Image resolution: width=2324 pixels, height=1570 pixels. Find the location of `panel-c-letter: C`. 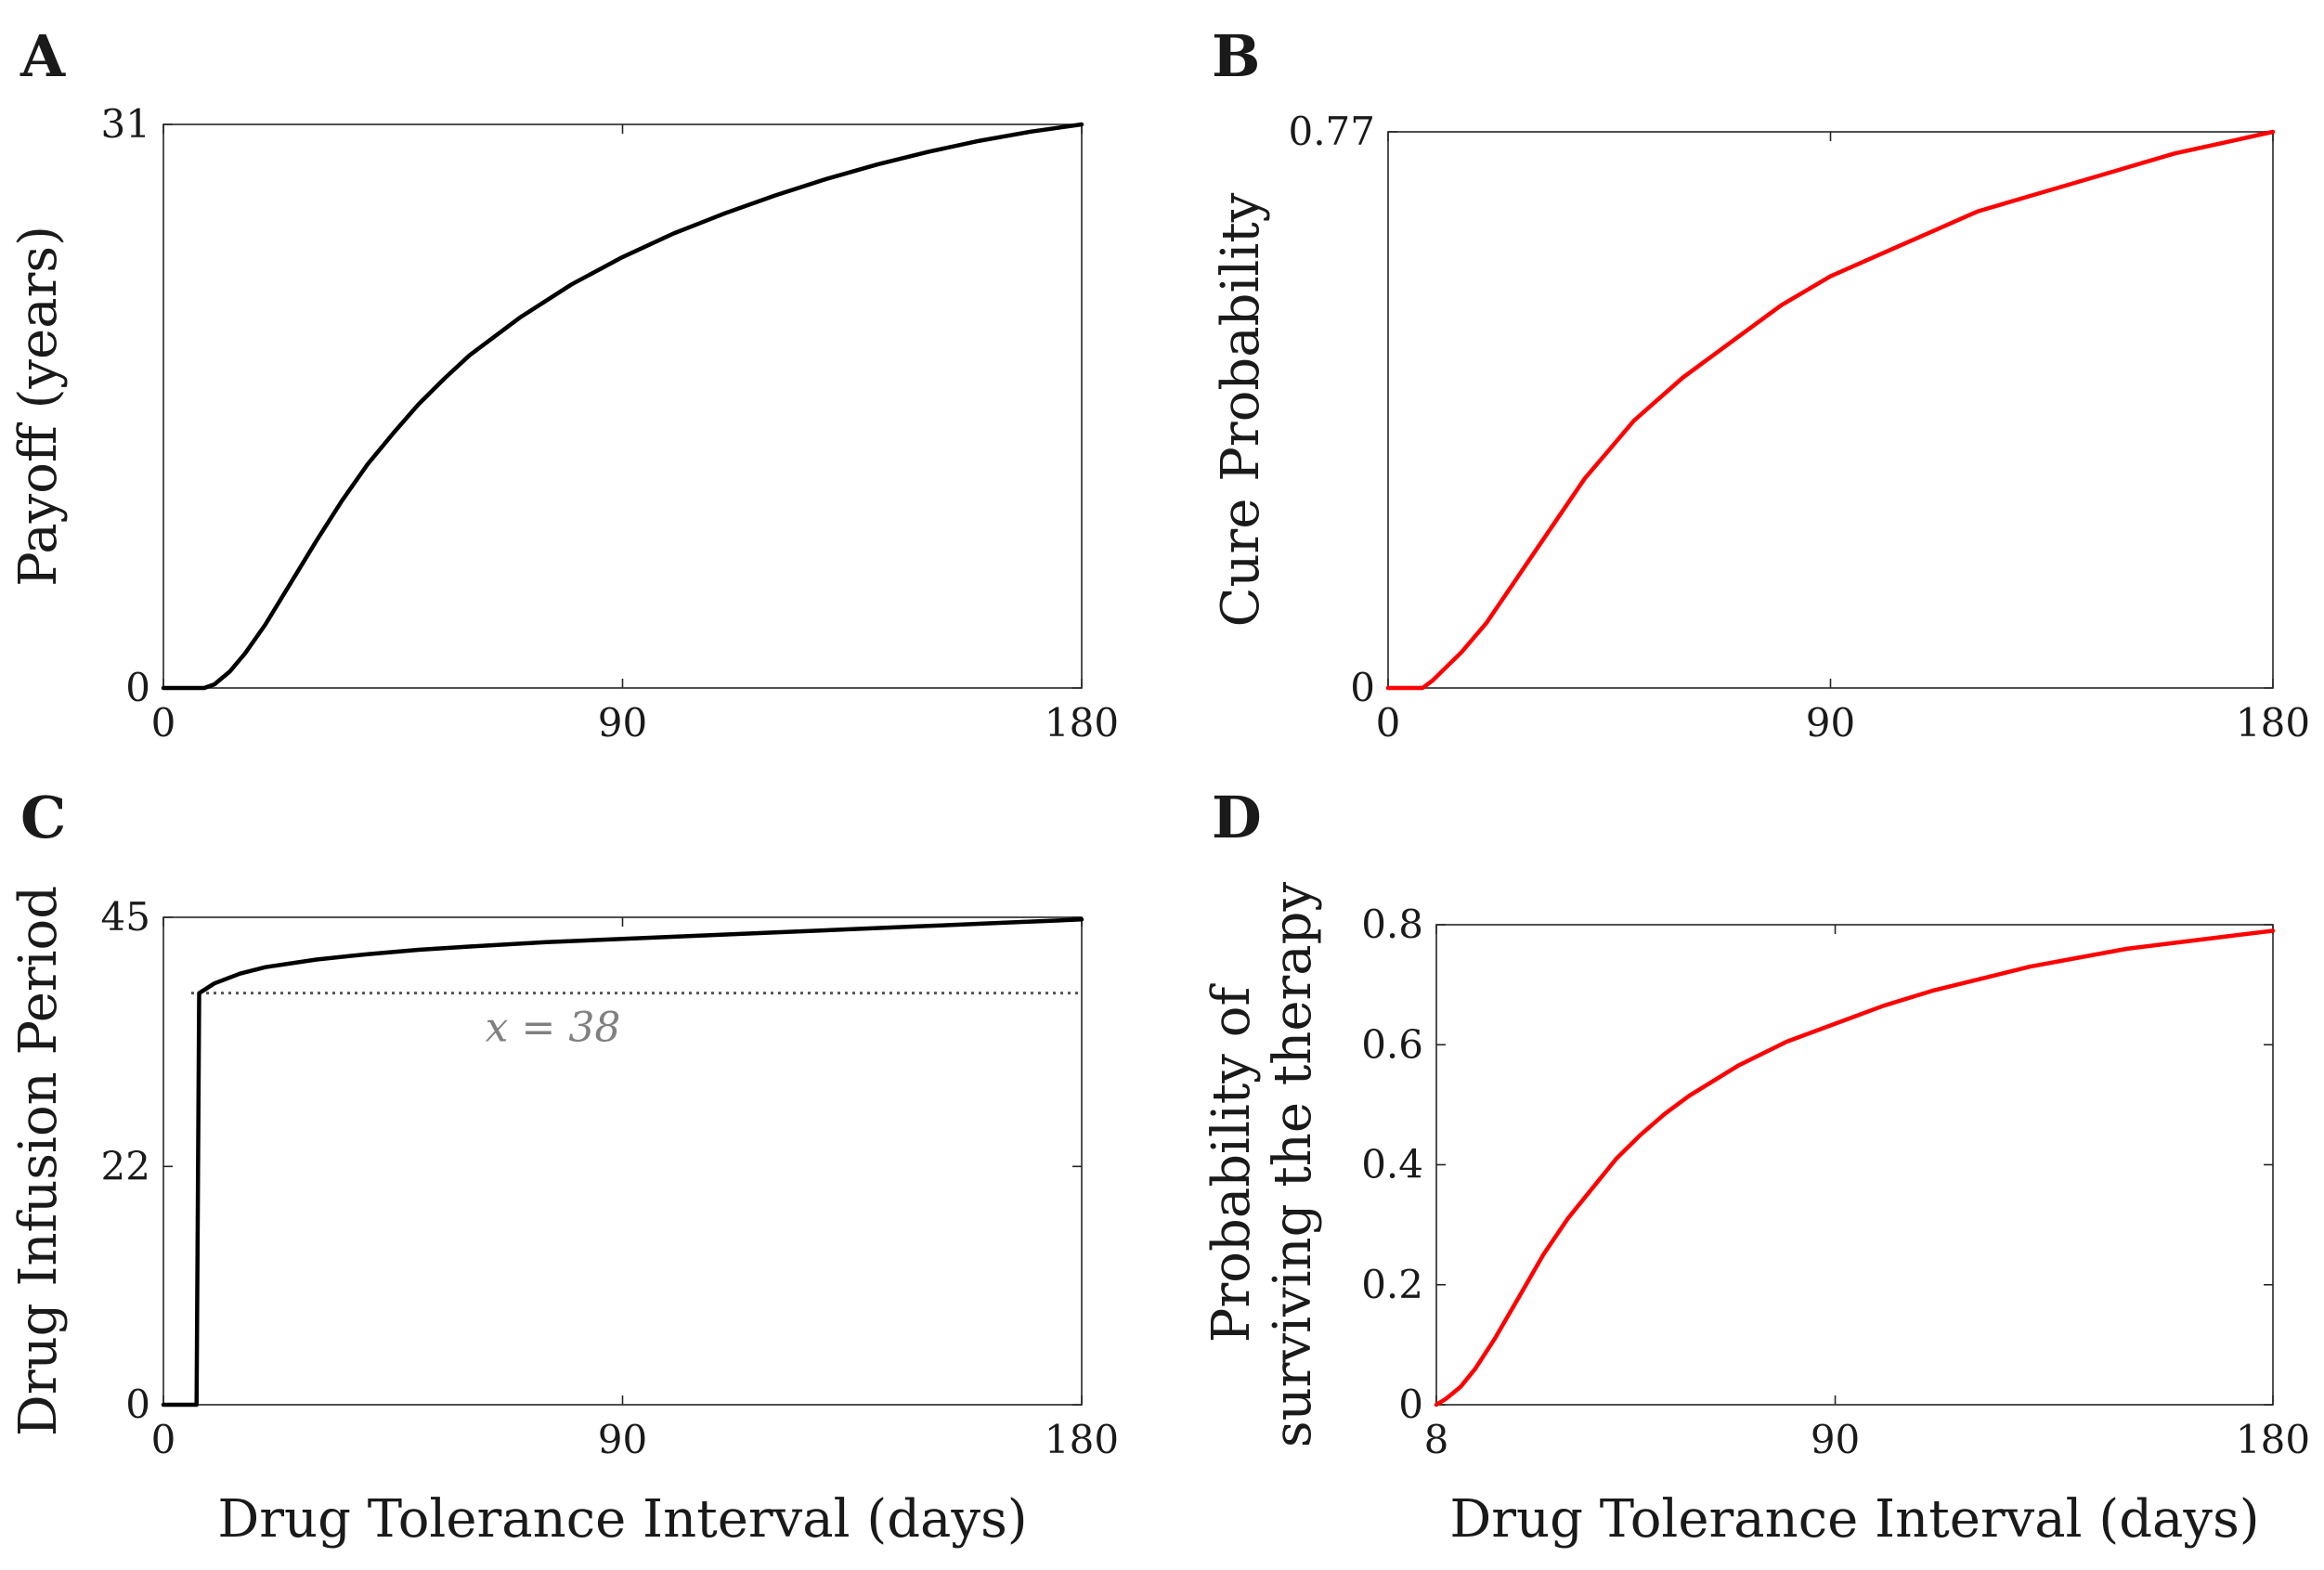

panel-c-letter: C is located at coordinates (43, 818).